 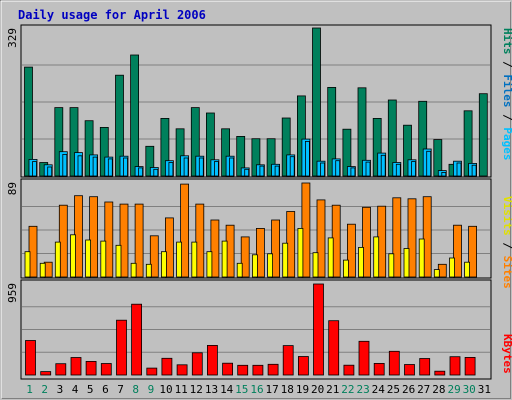 I want to click on x-label-day-2: 2, so click(x=44, y=389).